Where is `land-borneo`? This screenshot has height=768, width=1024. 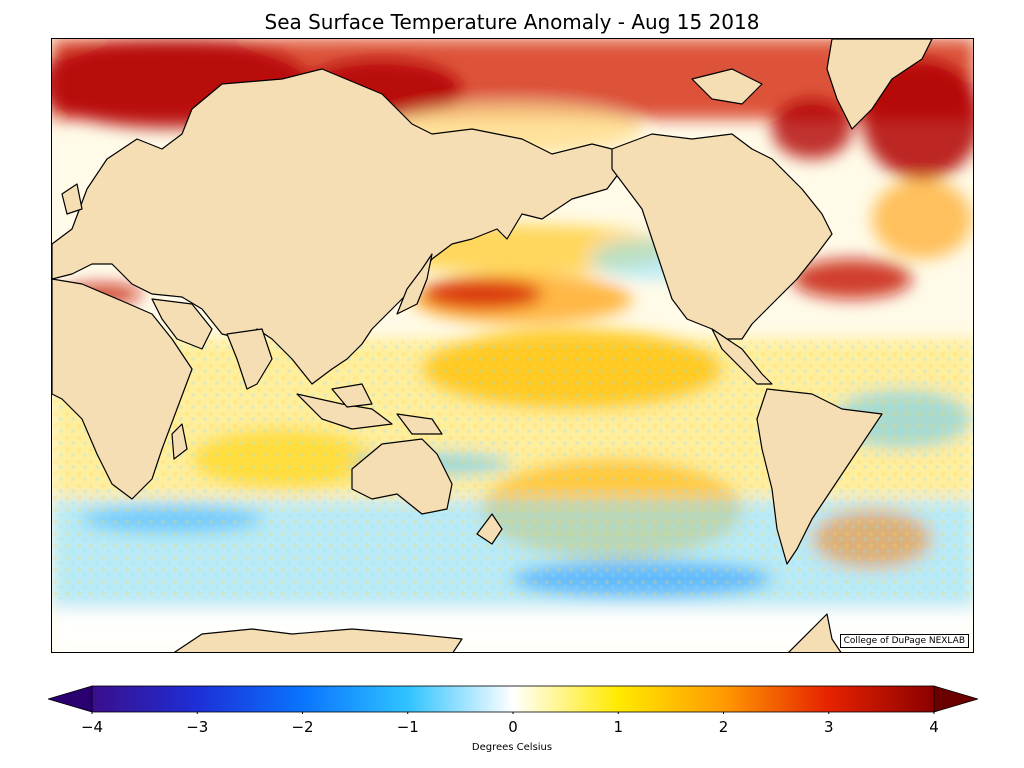
land-borneo is located at coordinates (352, 395).